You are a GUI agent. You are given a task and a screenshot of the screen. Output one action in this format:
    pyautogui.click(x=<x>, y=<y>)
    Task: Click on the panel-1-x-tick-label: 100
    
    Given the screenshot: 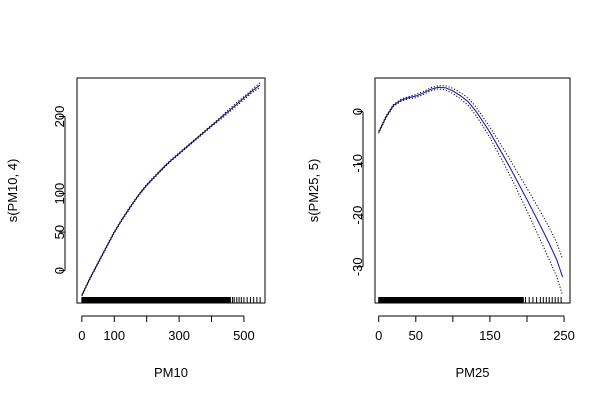 What is the action you would take?
    pyautogui.click(x=114, y=335)
    